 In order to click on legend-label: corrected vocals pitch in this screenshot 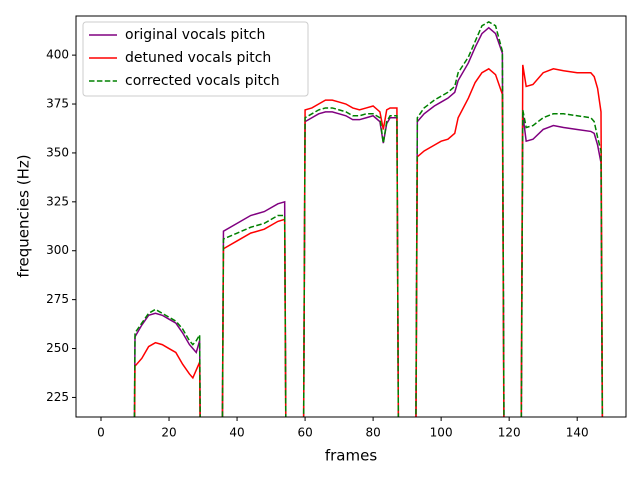, I will do `click(202, 81)`.